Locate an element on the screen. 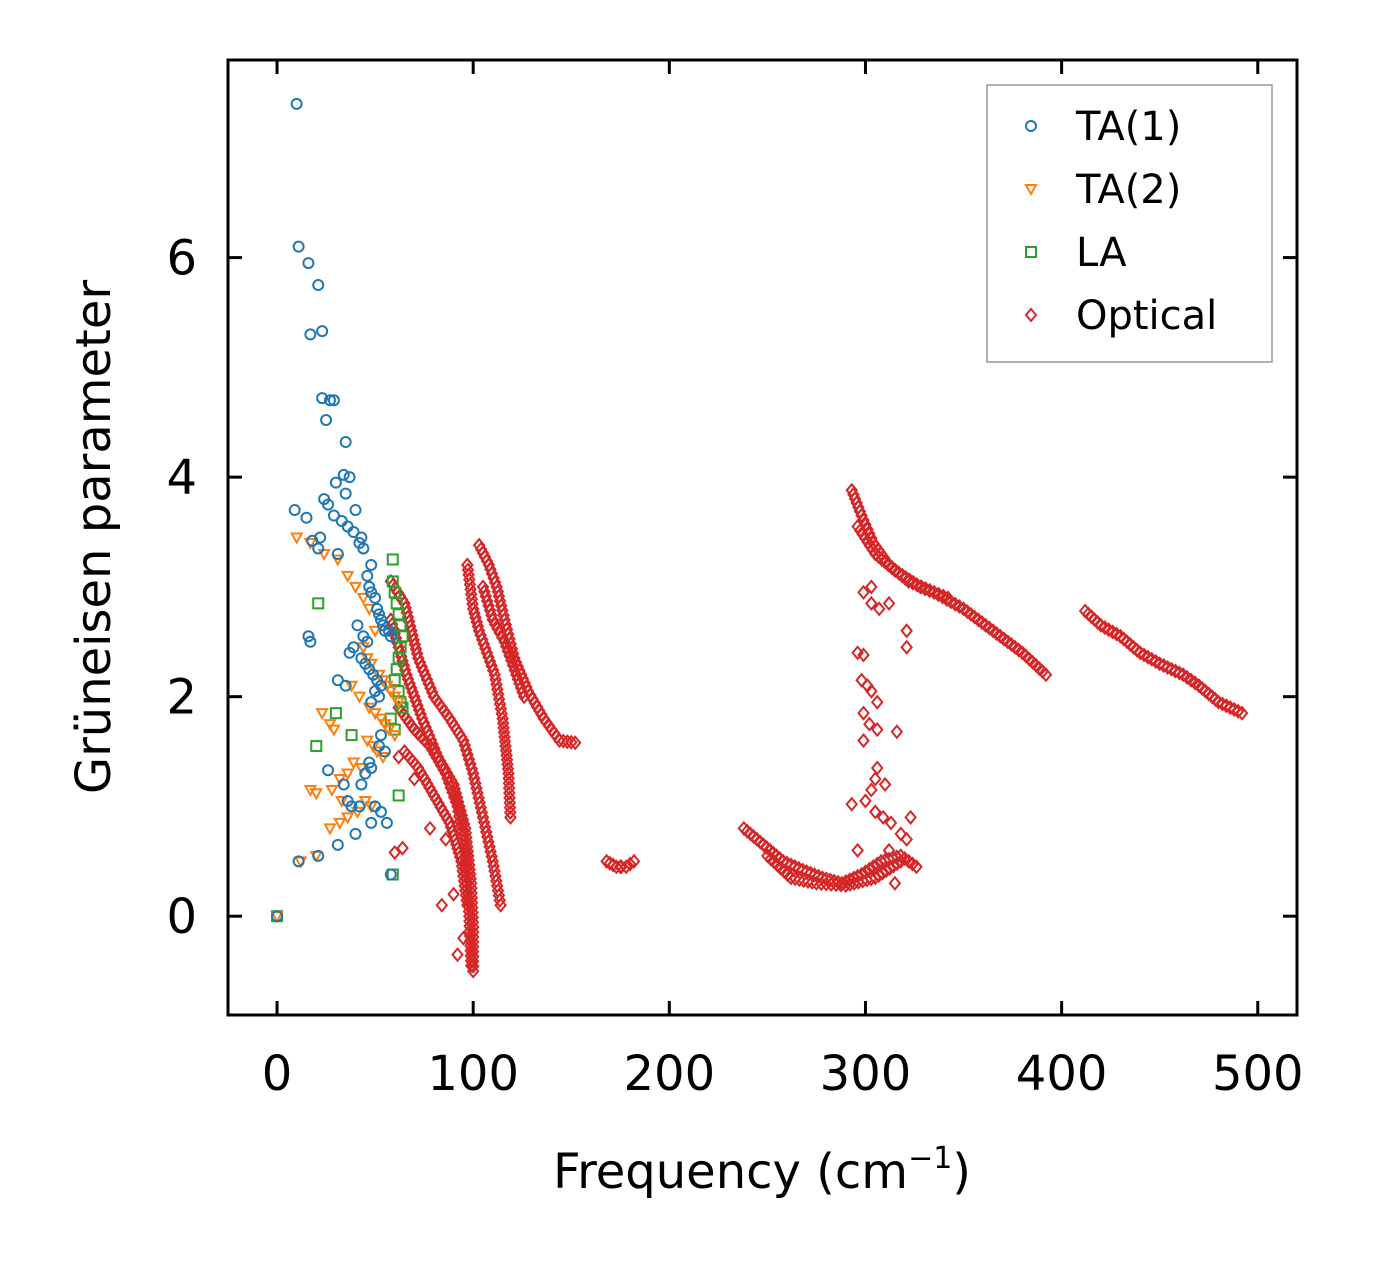 The height and width of the screenshot is (1264, 1375). series-la is located at coordinates (340, 738).